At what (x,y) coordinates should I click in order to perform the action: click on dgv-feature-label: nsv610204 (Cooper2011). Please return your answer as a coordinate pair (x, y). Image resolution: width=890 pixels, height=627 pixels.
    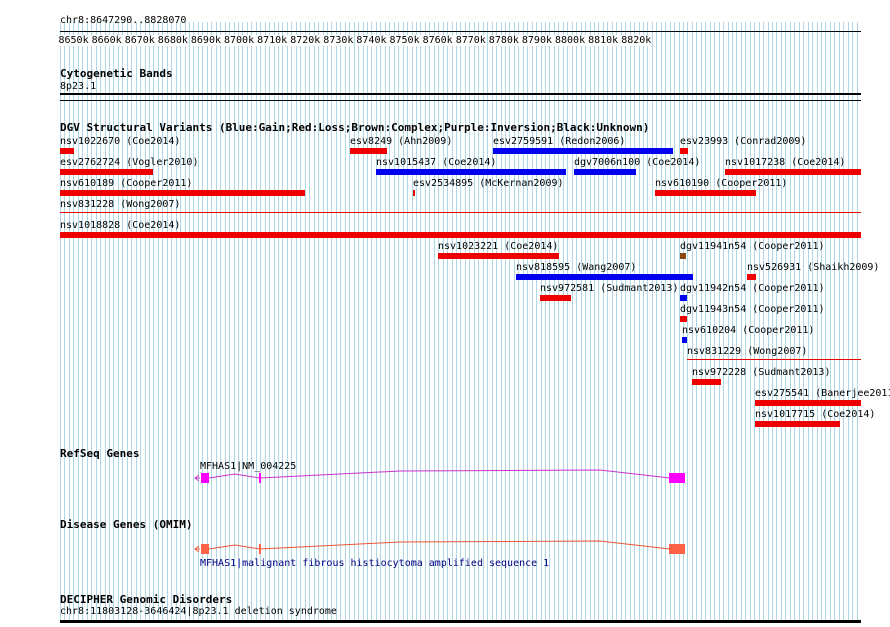
    Looking at the image, I should click on (748, 330).